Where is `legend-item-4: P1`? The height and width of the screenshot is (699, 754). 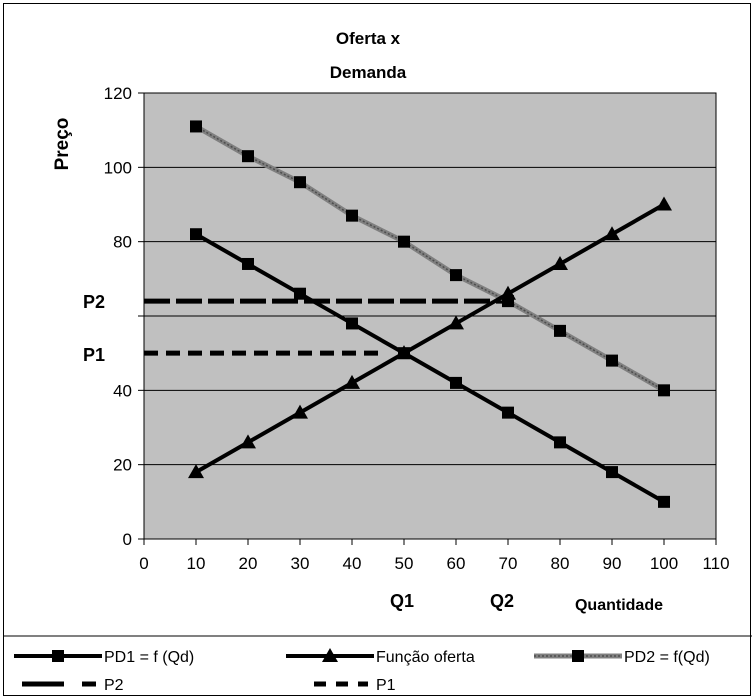 legend-item-4: P1 is located at coordinates (355, 685).